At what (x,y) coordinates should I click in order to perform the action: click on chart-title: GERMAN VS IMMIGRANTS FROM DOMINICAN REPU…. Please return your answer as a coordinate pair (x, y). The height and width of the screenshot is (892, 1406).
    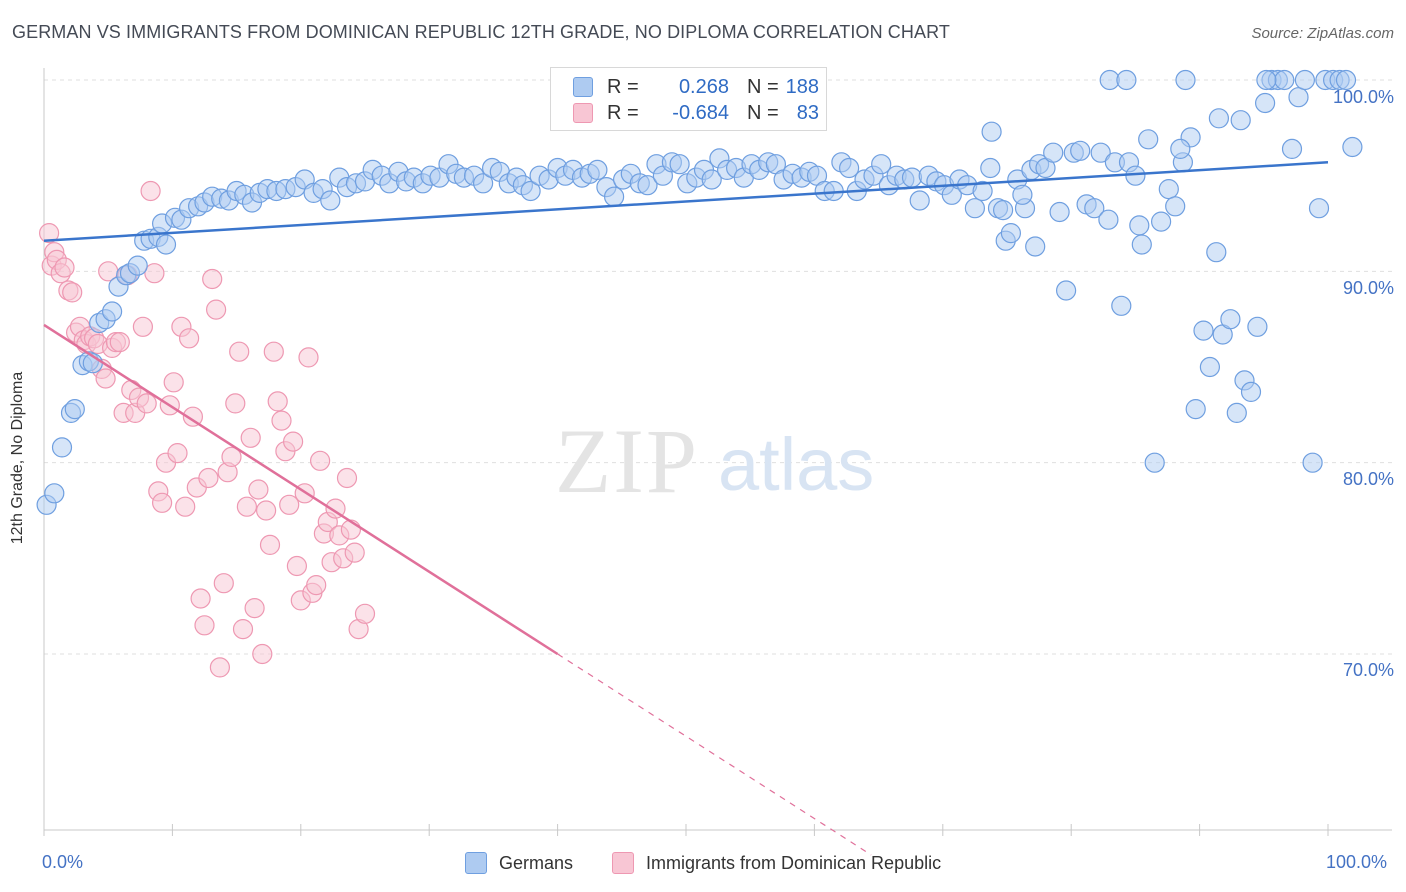
    Looking at the image, I should click on (481, 32).